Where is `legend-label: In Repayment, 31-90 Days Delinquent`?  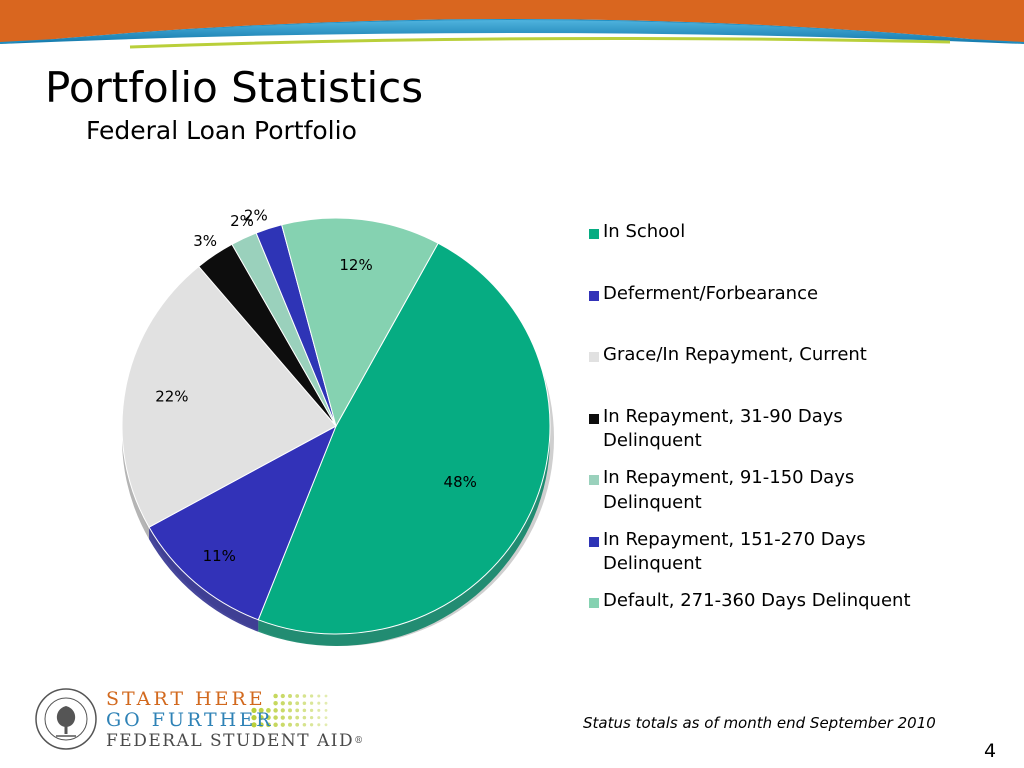 legend-label: In Repayment, 31-90 Days Delinquent is located at coordinates (723, 428).